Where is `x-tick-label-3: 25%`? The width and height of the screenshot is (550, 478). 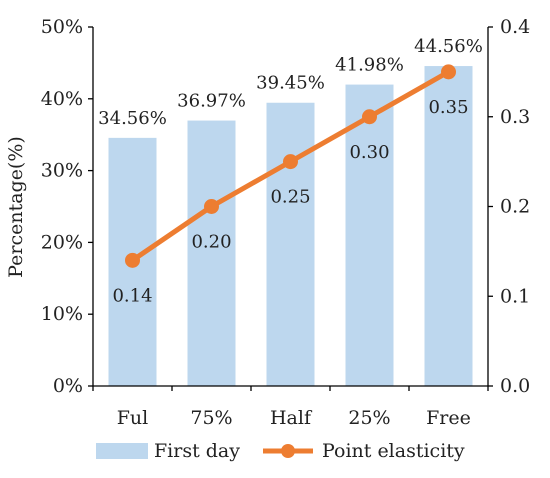 x-tick-label-3: 25% is located at coordinates (369, 418).